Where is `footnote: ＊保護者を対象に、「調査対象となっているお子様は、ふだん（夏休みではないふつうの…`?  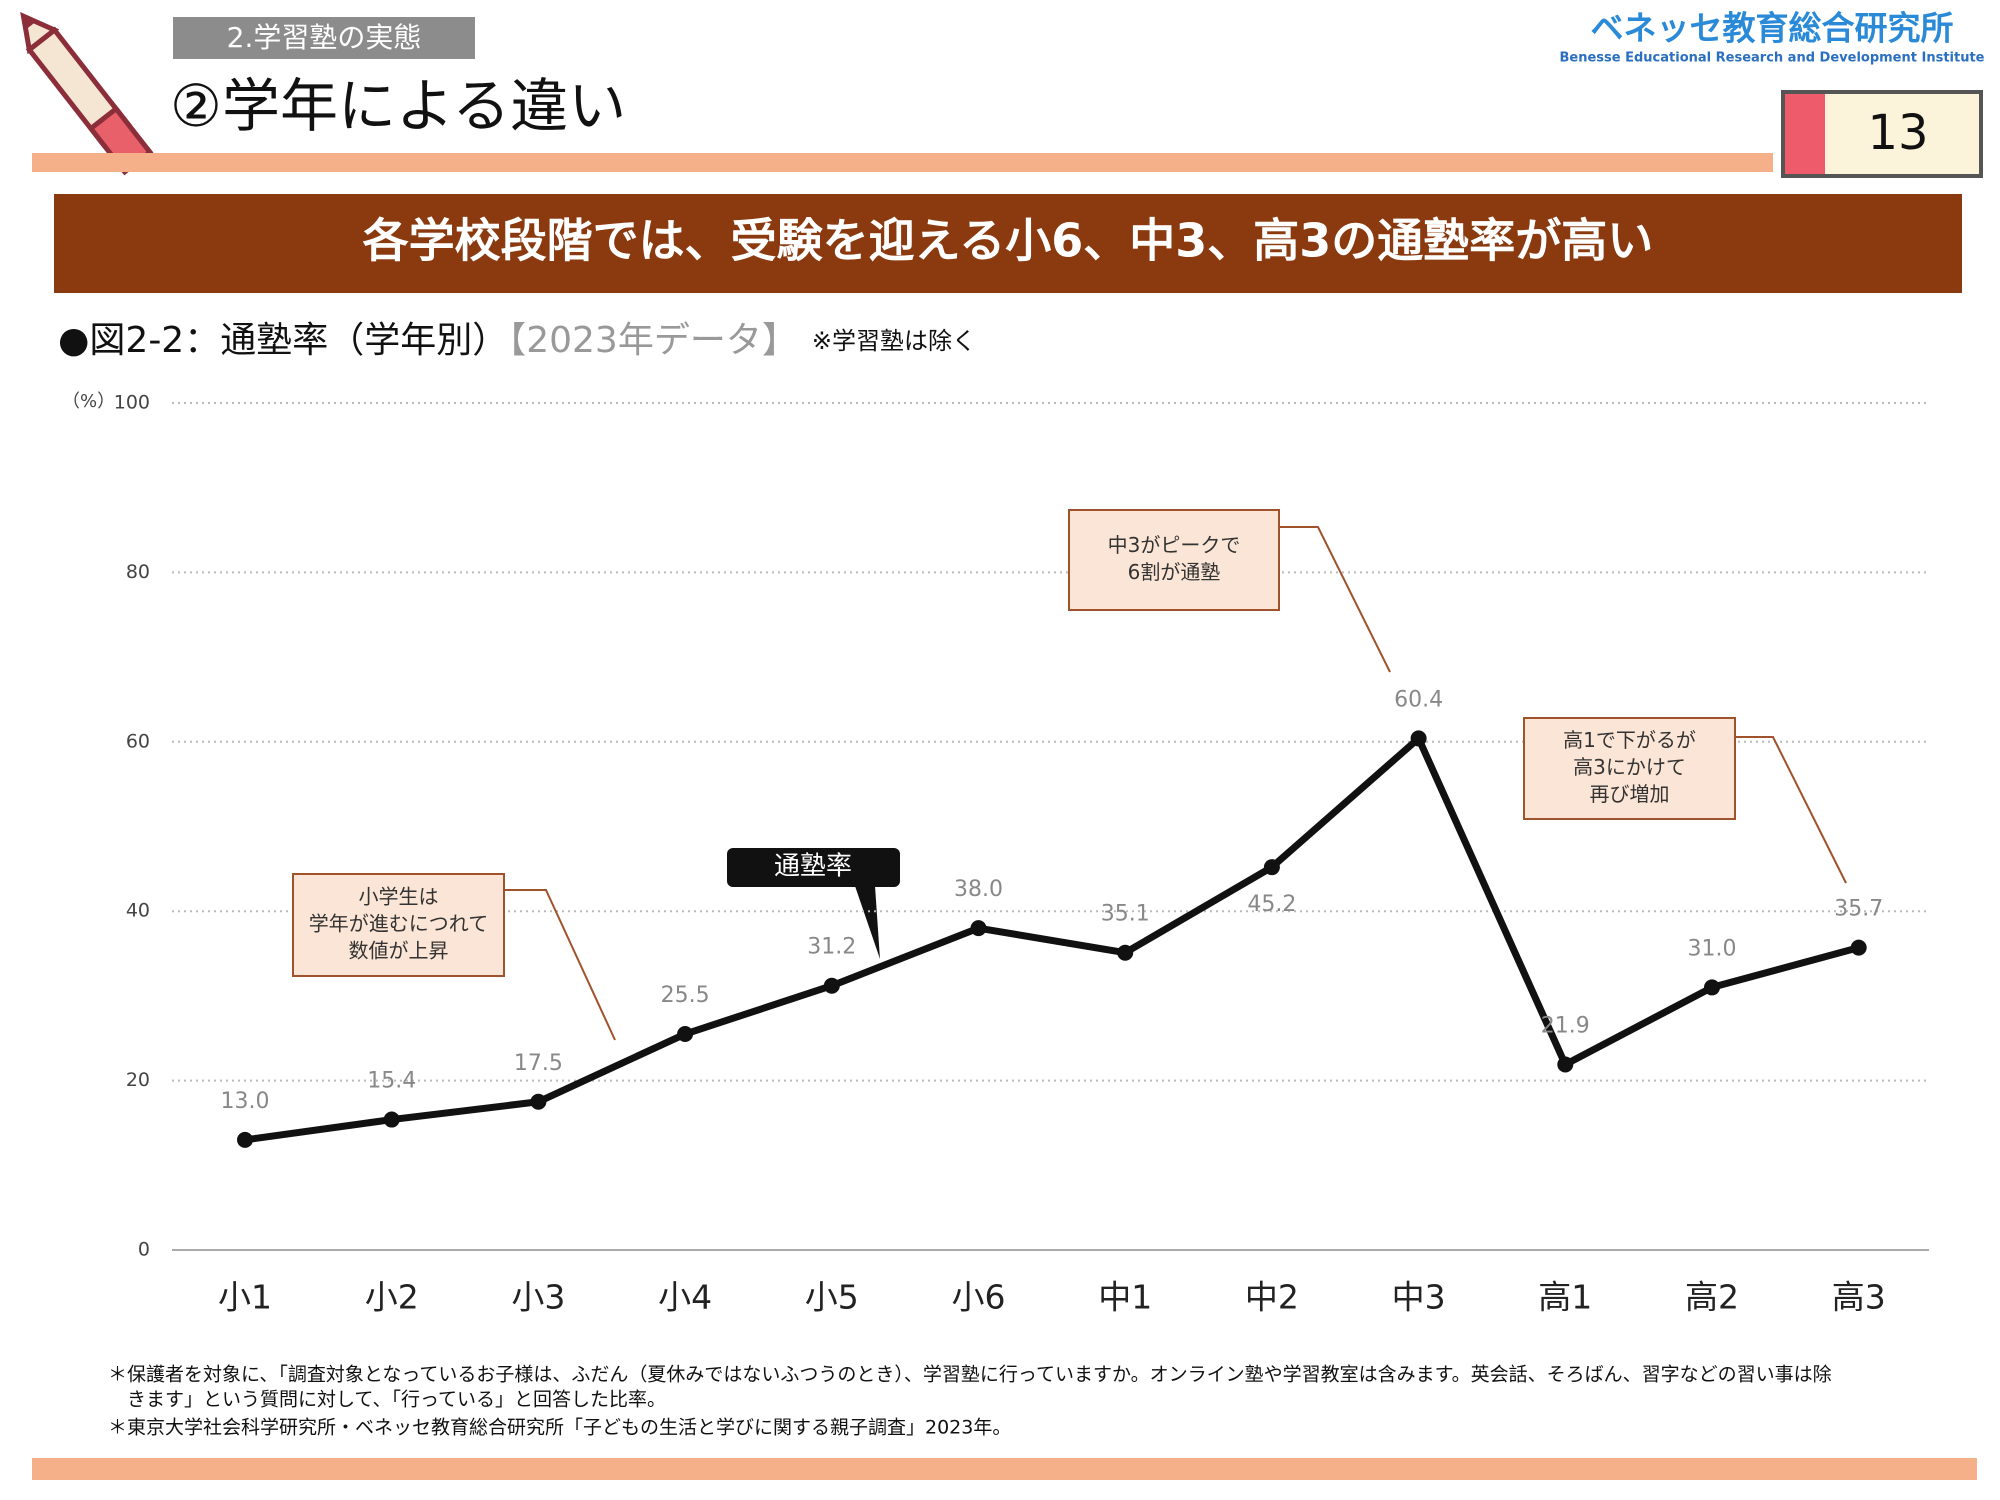 footnote: ＊保護者を対象に、「調査対象となっているお子様は、ふだん（夏休みではないふつうの… is located at coordinates (970, 1375).